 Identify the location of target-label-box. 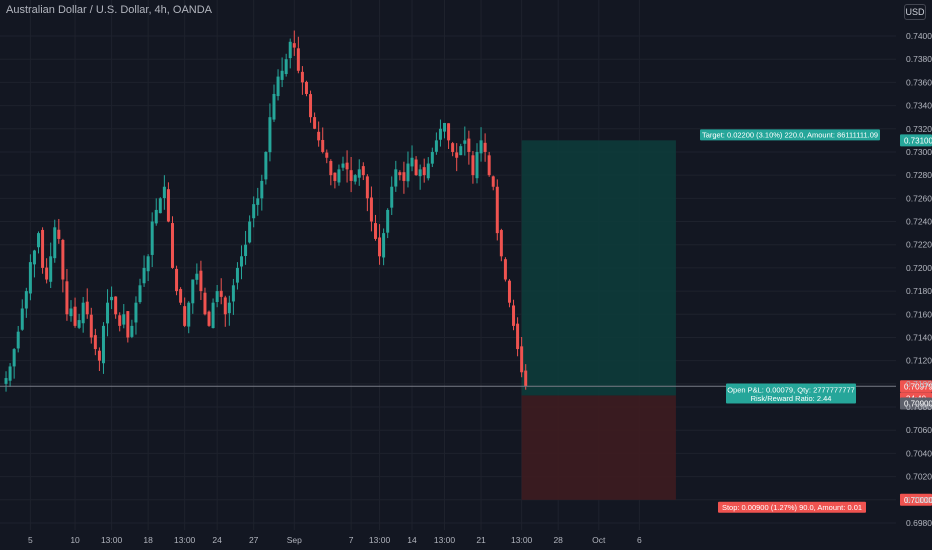
(790, 135).